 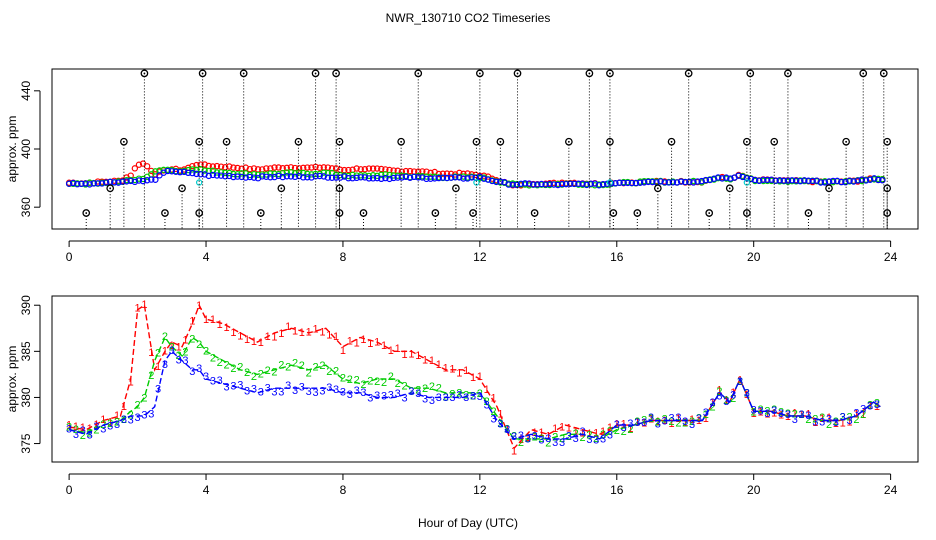 I want to click on top-x-tick-label: 8, so click(x=343, y=257).